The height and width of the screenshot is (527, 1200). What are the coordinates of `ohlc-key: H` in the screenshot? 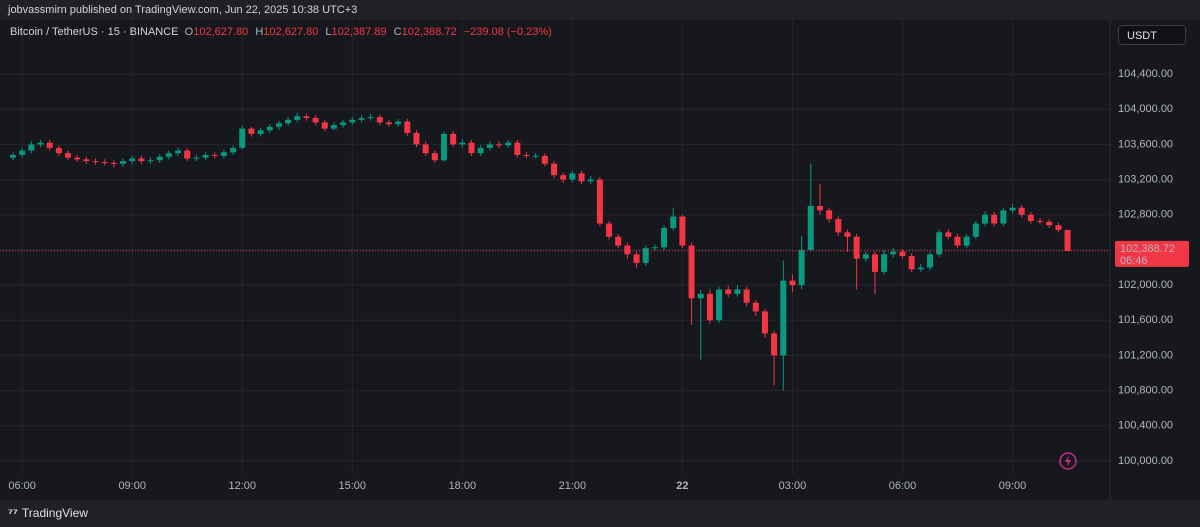 It's located at (259, 32).